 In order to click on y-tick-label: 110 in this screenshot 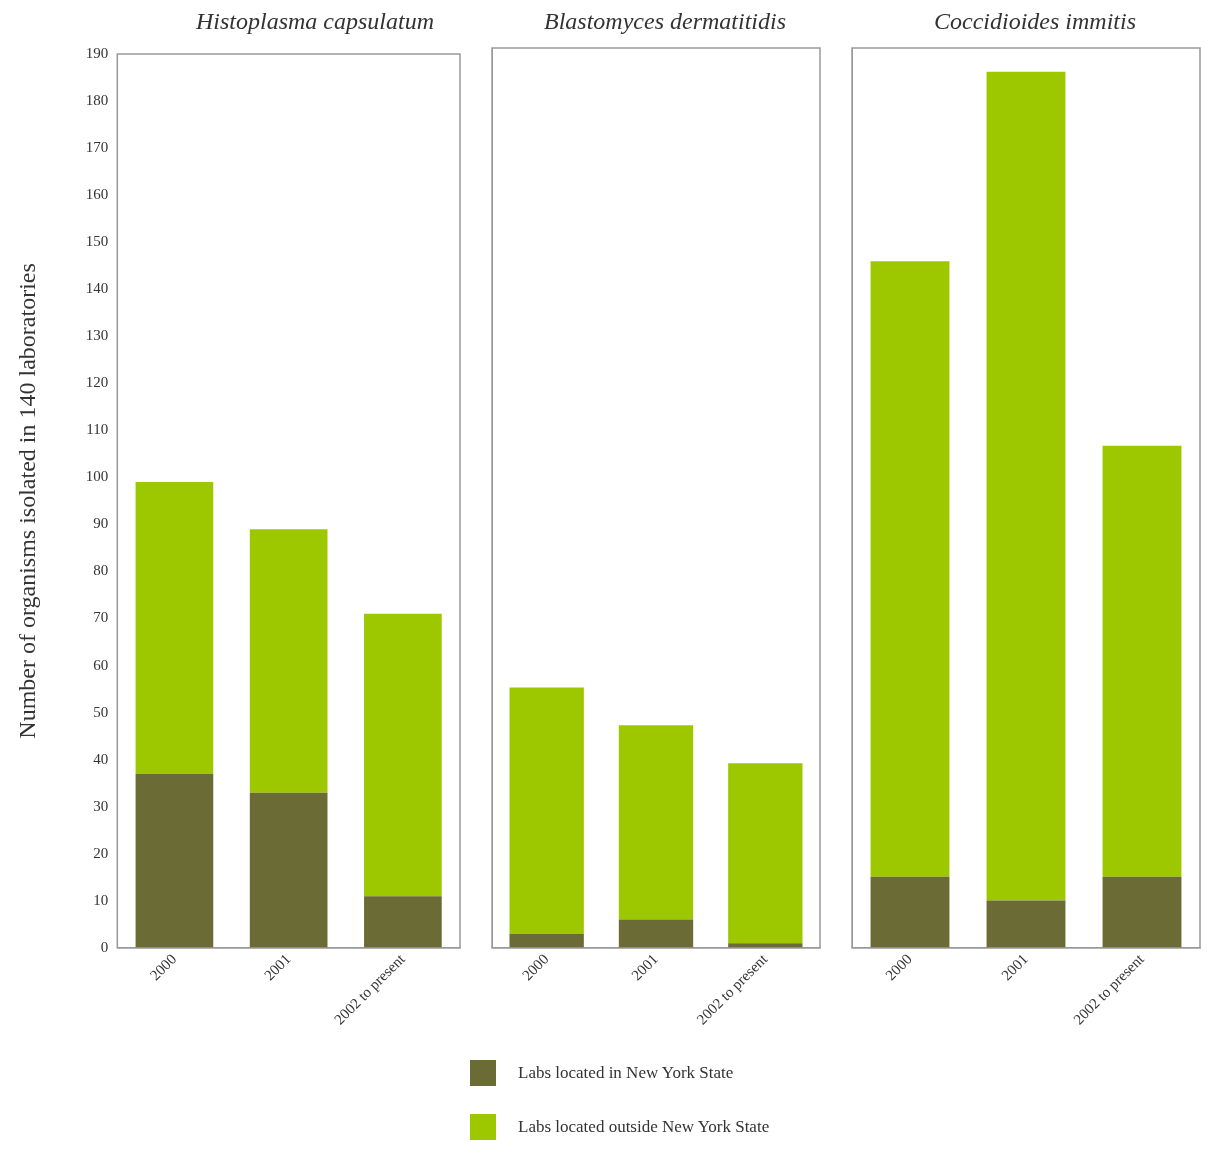, I will do `click(97, 429)`.